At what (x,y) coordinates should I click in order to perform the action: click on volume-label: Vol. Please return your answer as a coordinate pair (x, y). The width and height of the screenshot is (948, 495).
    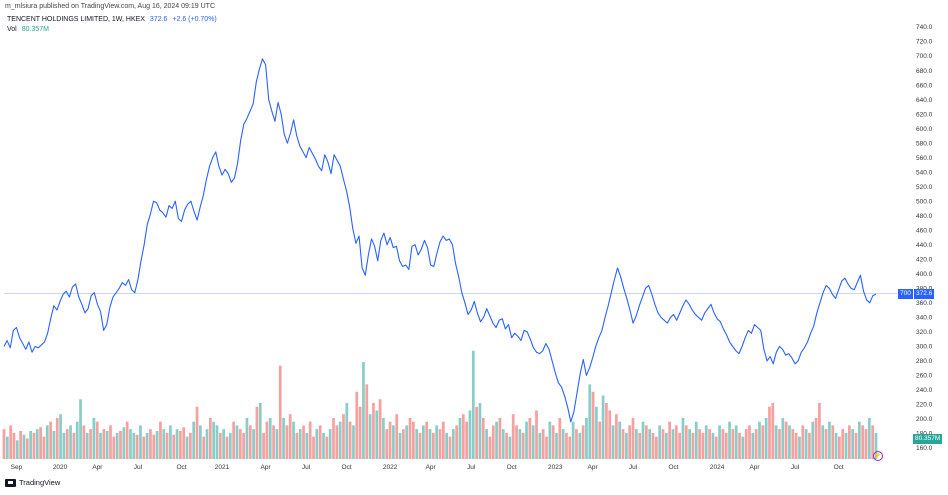
    Looking at the image, I should click on (12, 29).